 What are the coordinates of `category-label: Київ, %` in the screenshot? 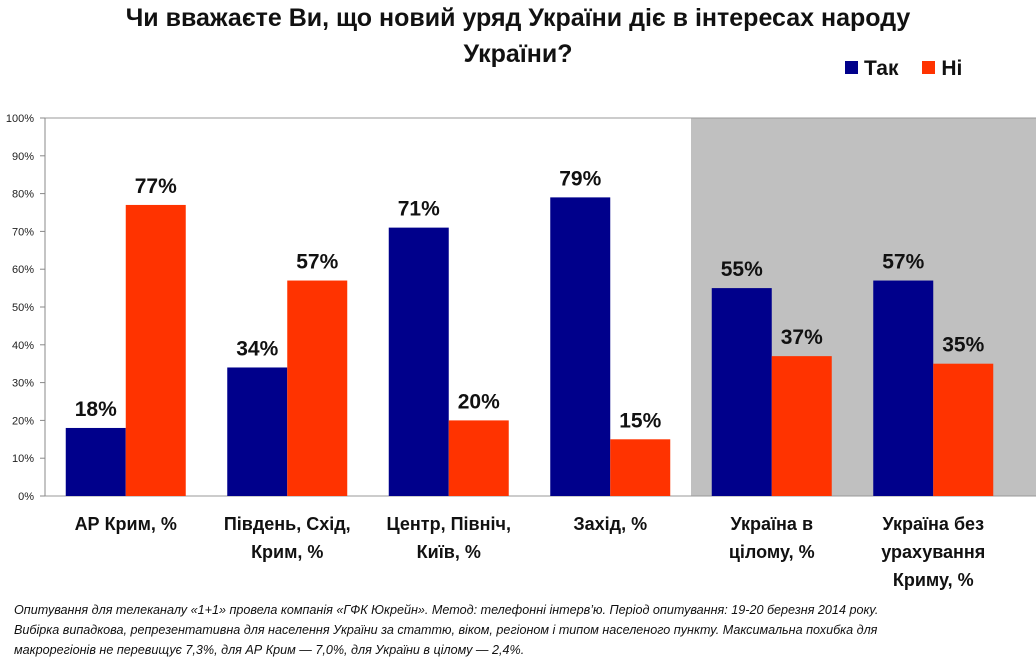 It's located at (449, 552).